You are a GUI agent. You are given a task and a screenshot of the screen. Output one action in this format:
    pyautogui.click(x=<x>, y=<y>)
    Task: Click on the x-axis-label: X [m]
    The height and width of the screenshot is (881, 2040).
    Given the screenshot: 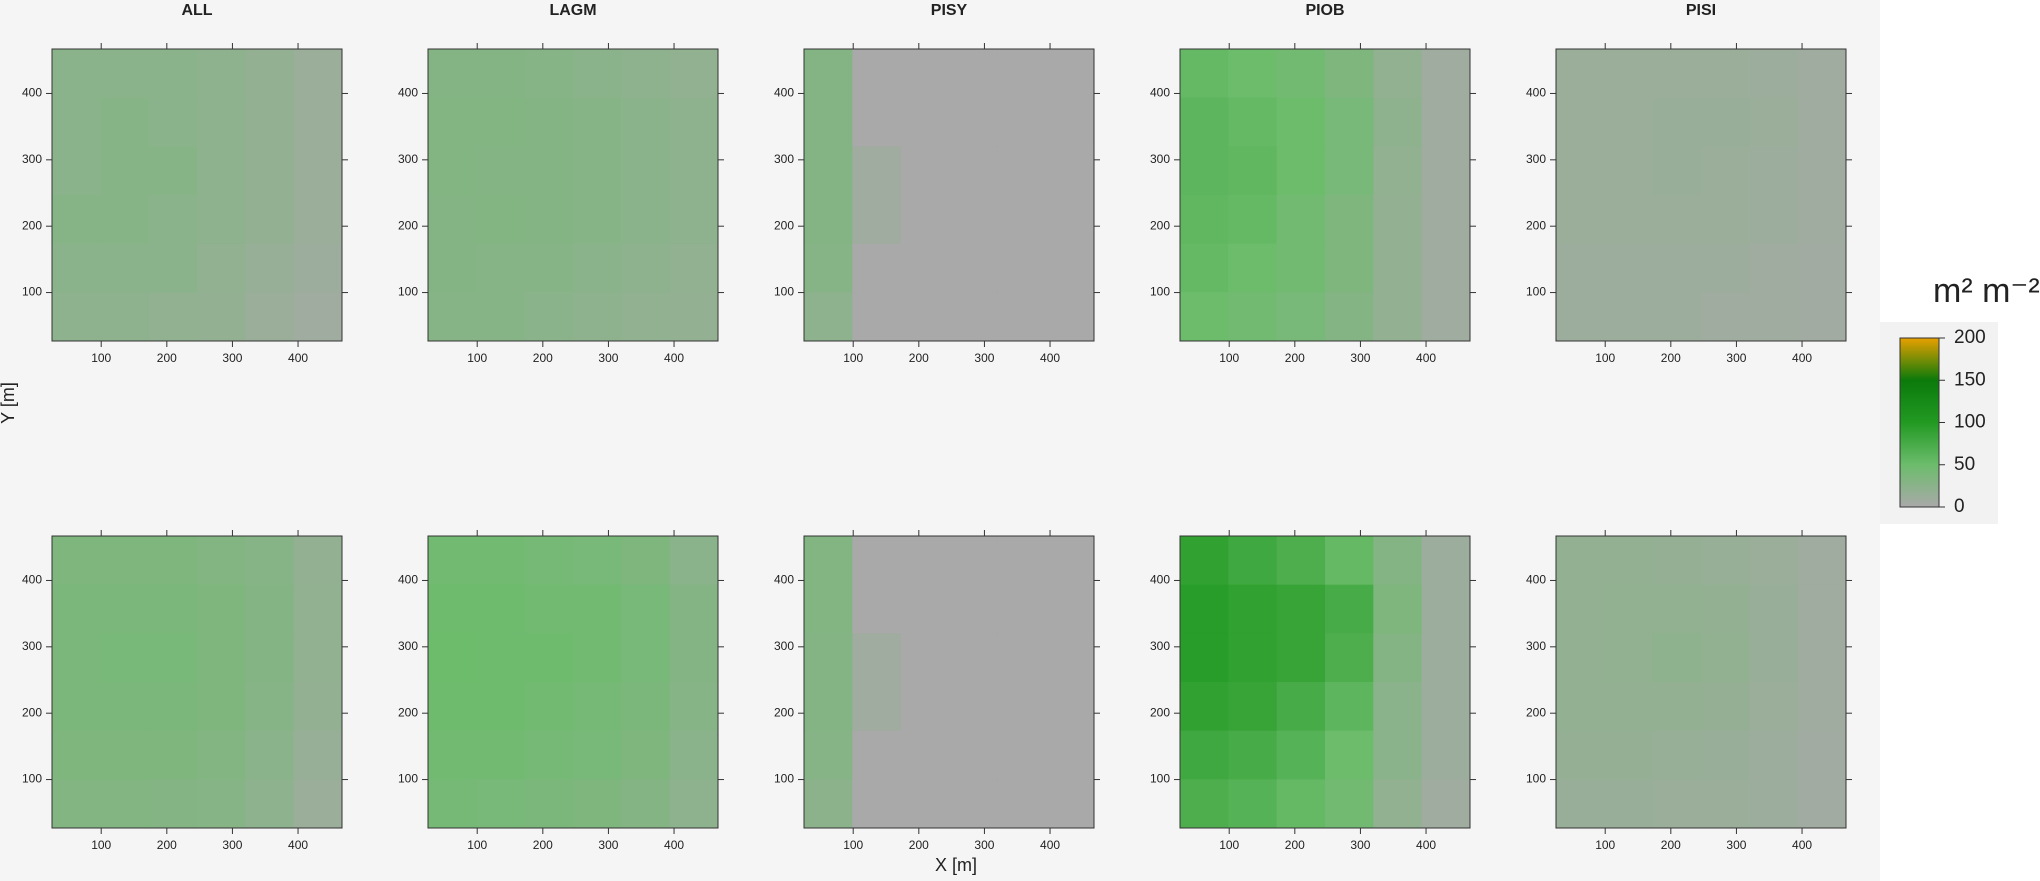 What is the action you would take?
    pyautogui.click(x=956, y=865)
    